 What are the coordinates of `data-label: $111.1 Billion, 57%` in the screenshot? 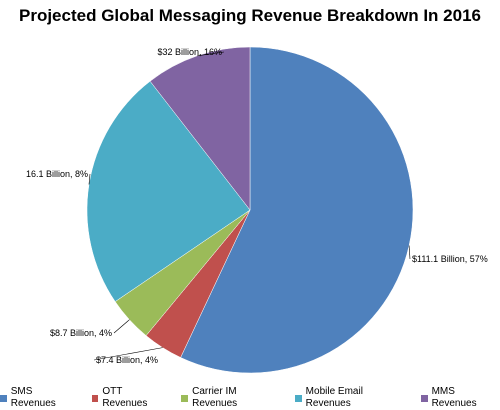 It's located at (450, 259).